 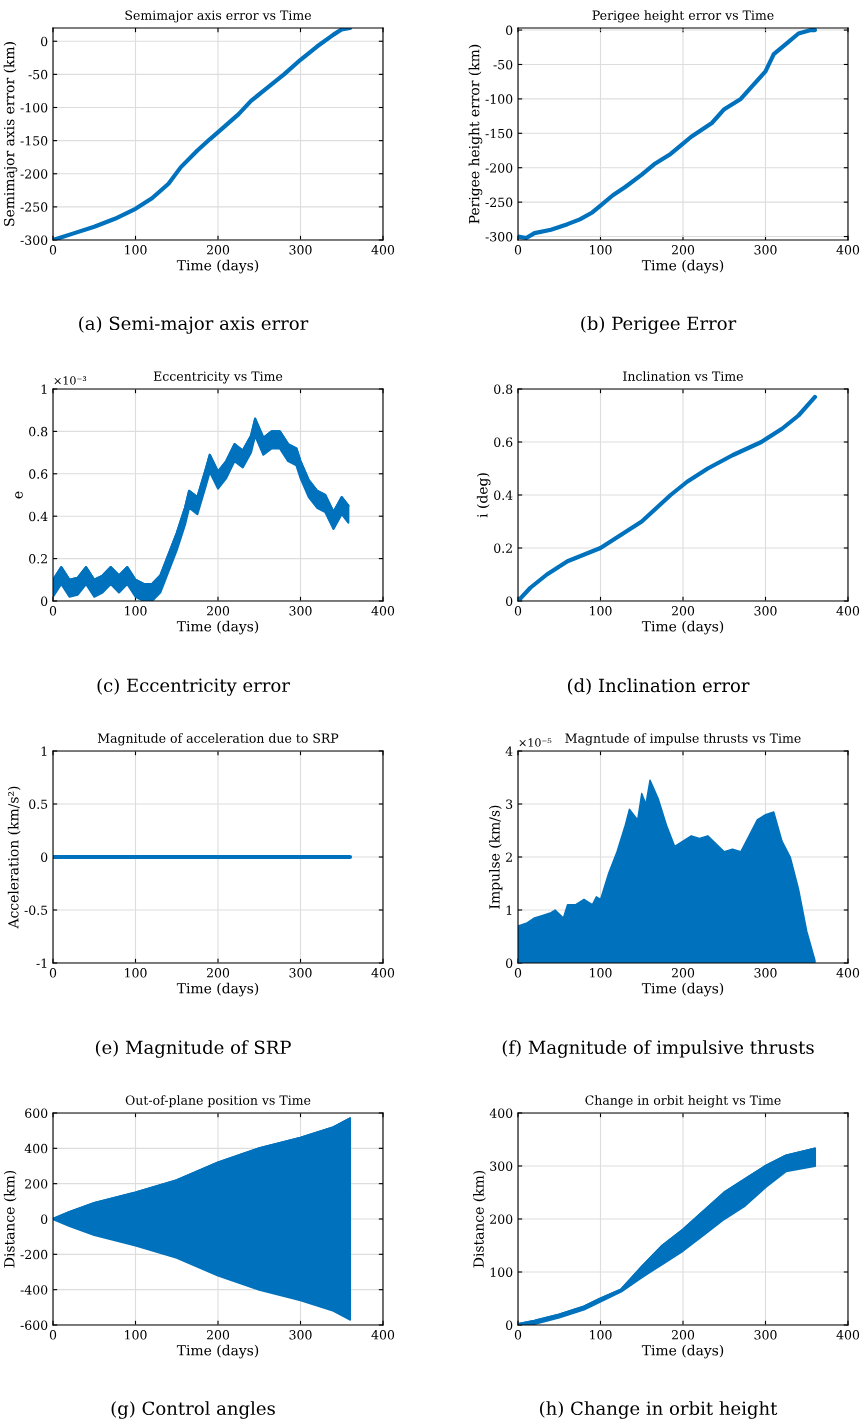 I want to click on line-series, so click(x=668, y=497).